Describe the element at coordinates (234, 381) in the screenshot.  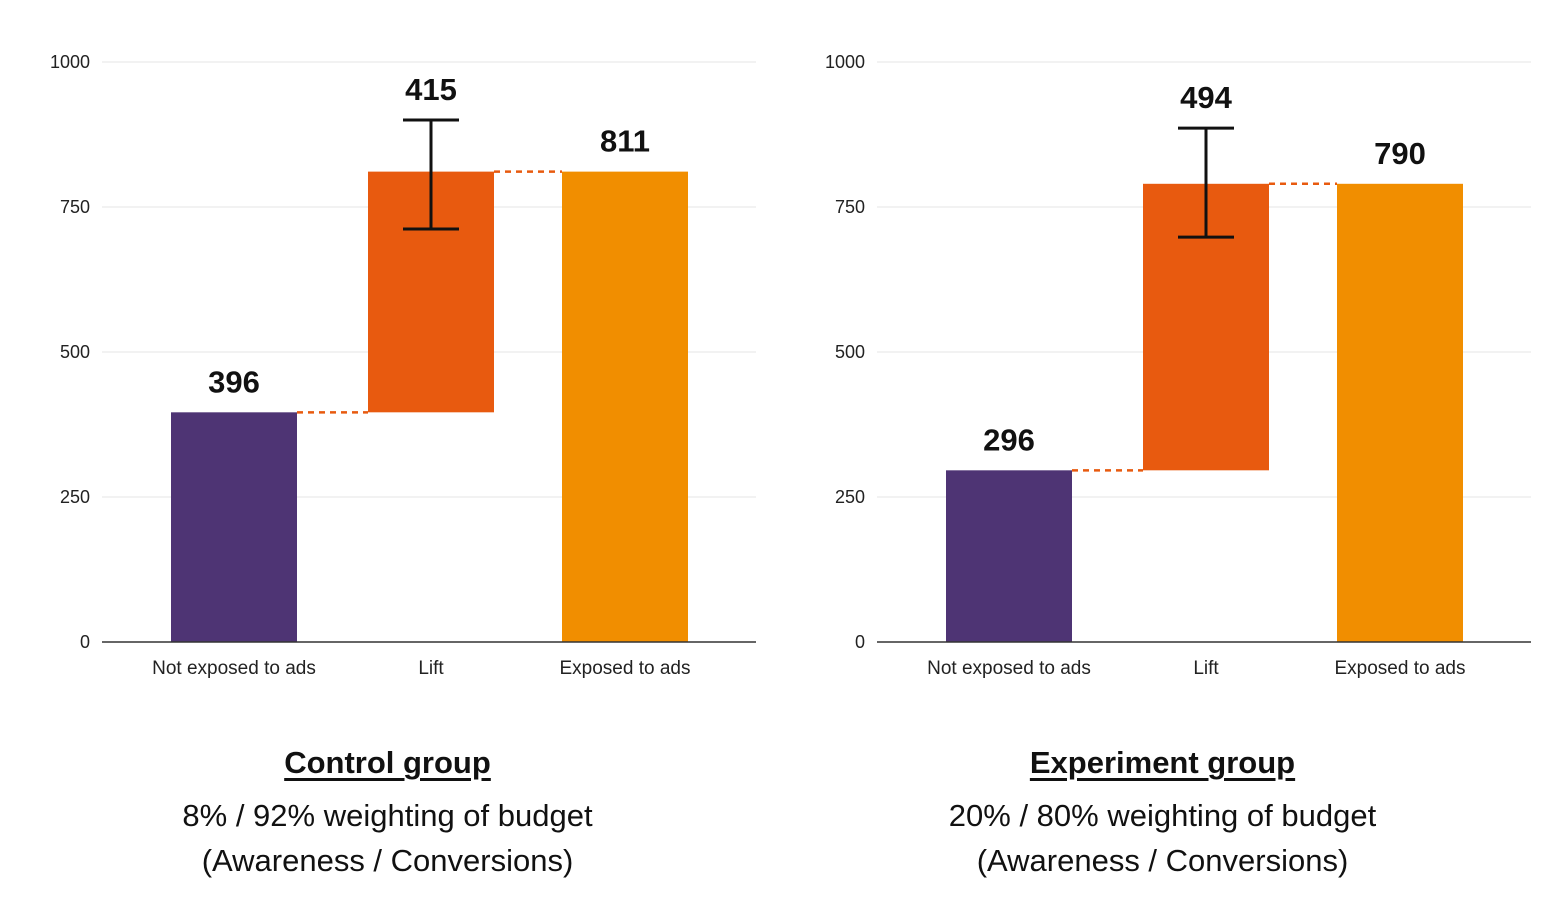
I see `data-label: 396` at that location.